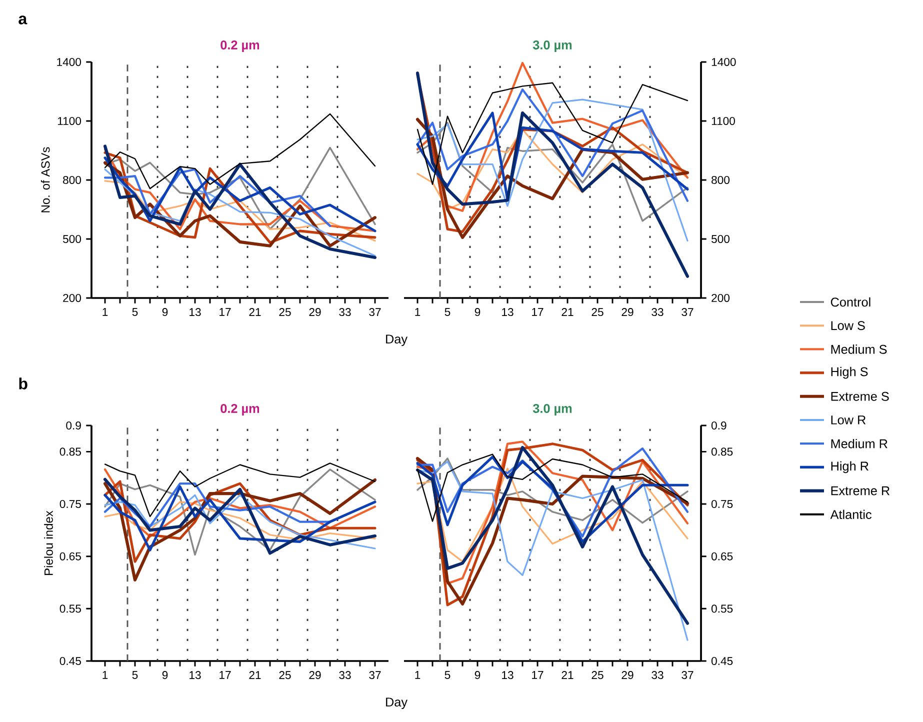 The image size is (923, 722). What do you see at coordinates (23, 20) in the screenshot?
I see `text: a` at bounding box center [23, 20].